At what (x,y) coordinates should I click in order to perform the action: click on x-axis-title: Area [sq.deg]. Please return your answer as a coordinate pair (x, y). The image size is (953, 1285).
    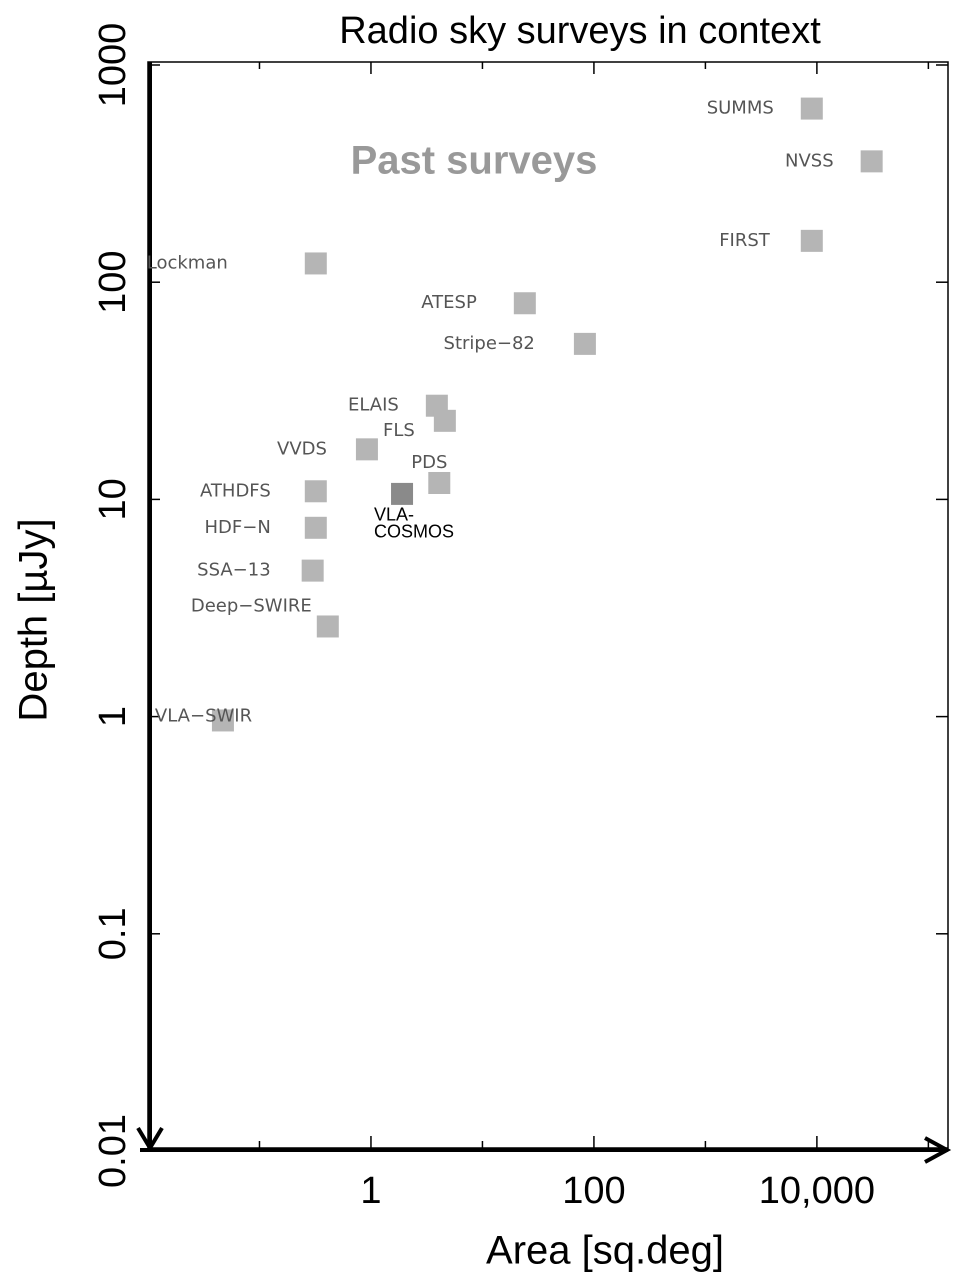
    Looking at the image, I should click on (605, 1251).